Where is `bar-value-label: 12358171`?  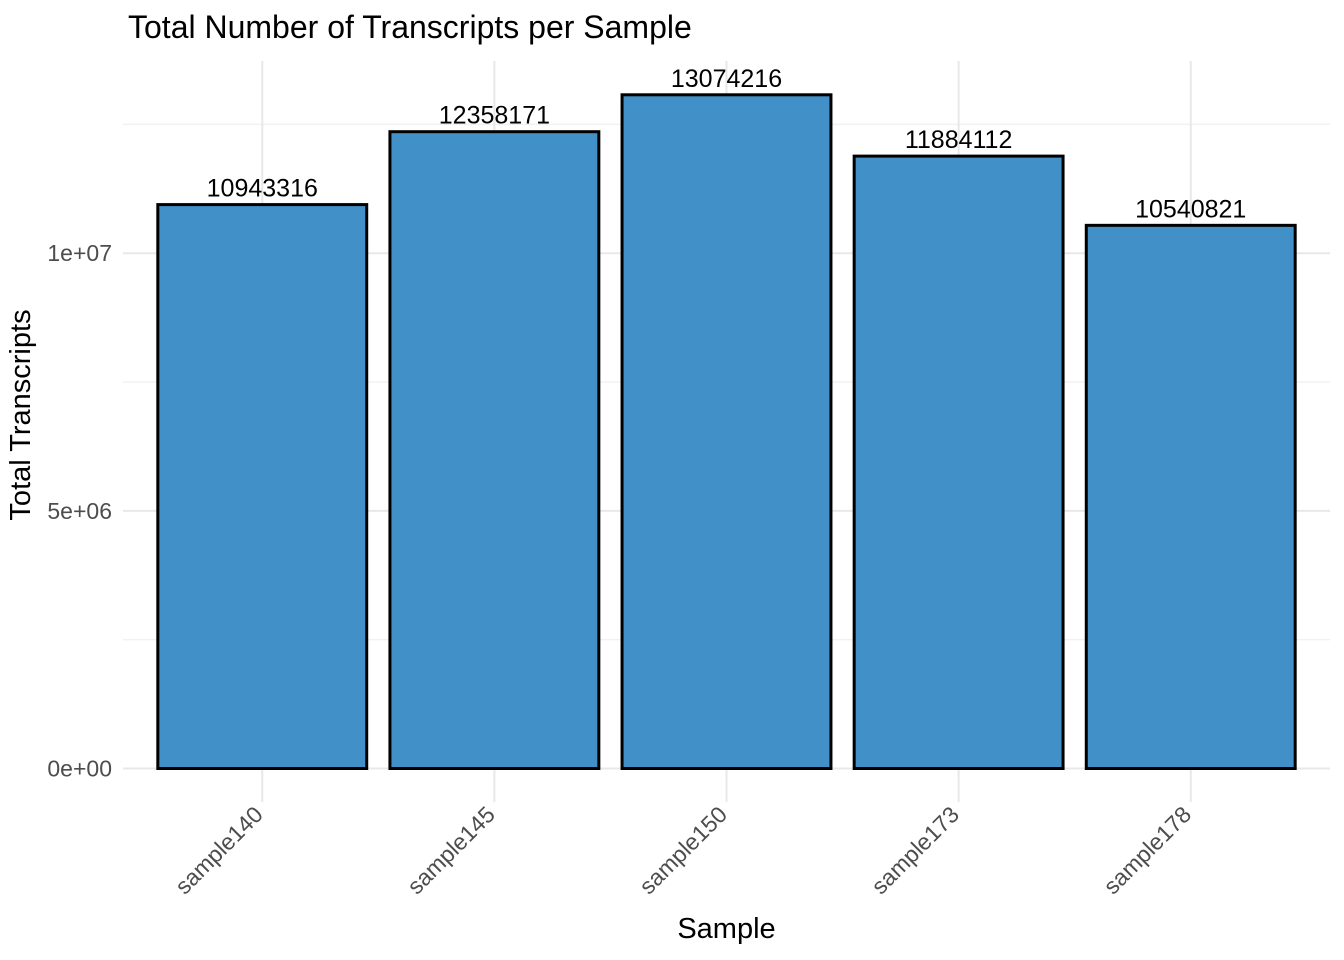
bar-value-label: 12358171 is located at coordinates (494, 116).